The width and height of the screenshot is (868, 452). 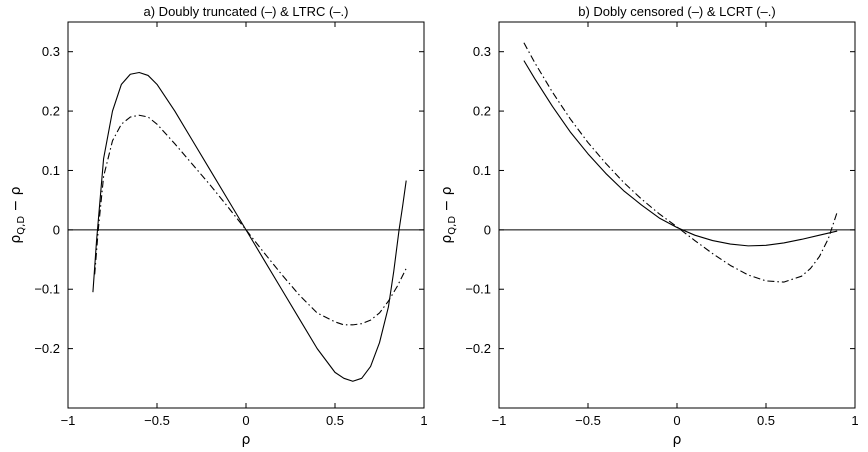 What do you see at coordinates (676, 11) in the screenshot?
I see `chart-title: b) Dobly censored (–) & LCRT (–.)` at bounding box center [676, 11].